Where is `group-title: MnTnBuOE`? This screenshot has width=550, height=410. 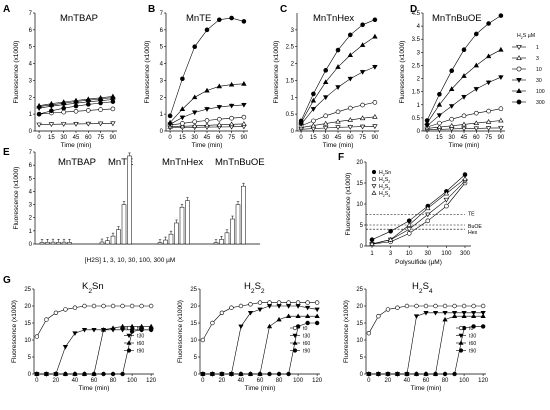
group-title: MnTnBuOE is located at coordinates (240, 162).